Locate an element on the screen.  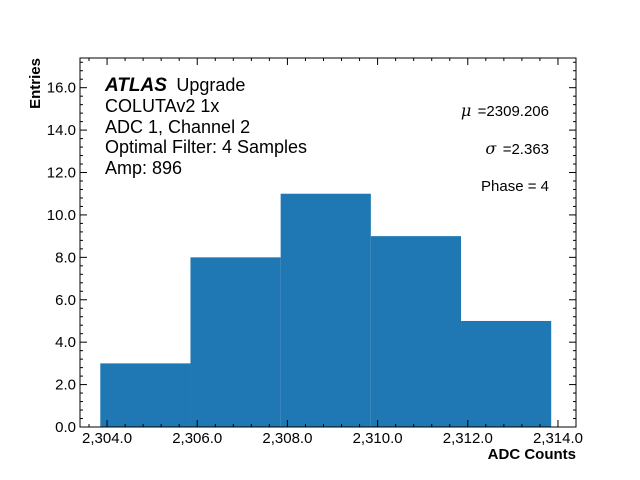
sigma-annotation: σ =2.363 is located at coordinates (517, 148).